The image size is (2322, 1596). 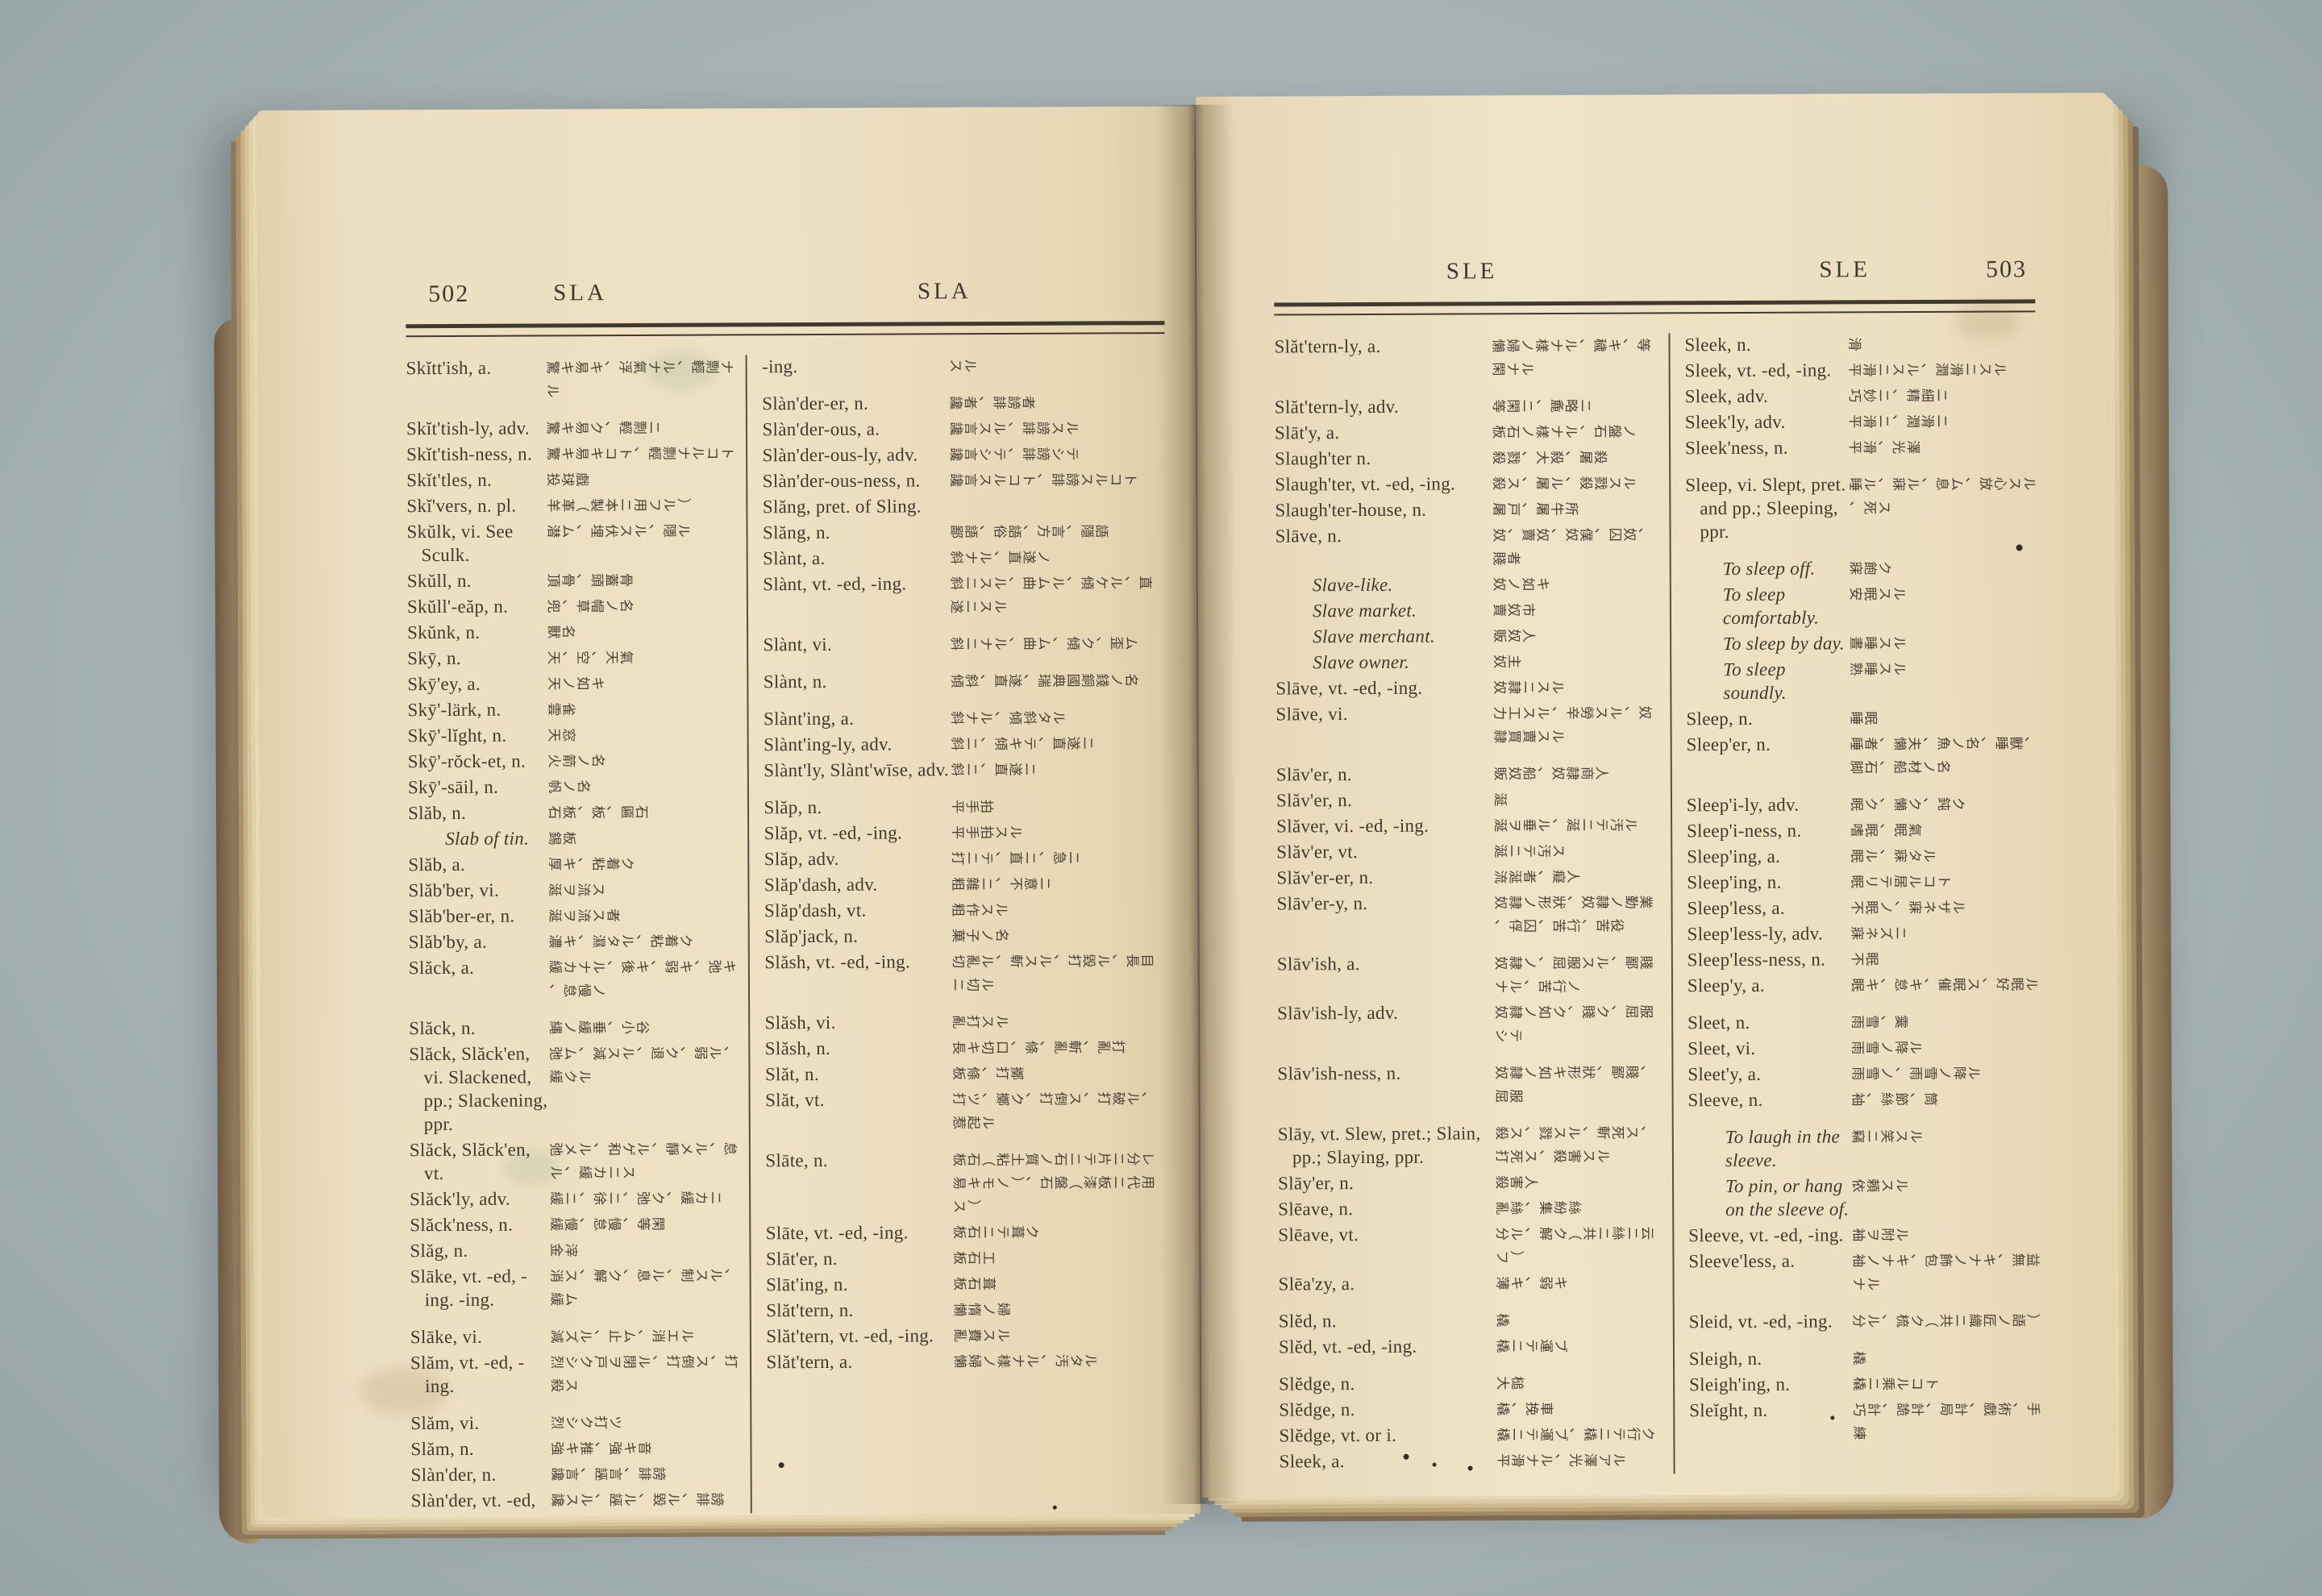 I want to click on dictionary-entry: Slĕd, n. 橇, so click(x=1471, y=1319).